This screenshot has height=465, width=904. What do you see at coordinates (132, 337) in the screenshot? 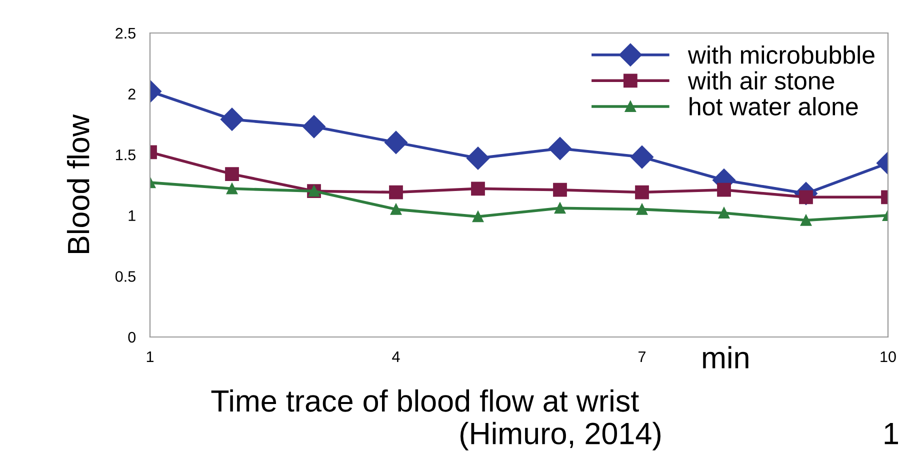
I see `y-tick-label: 0` at bounding box center [132, 337].